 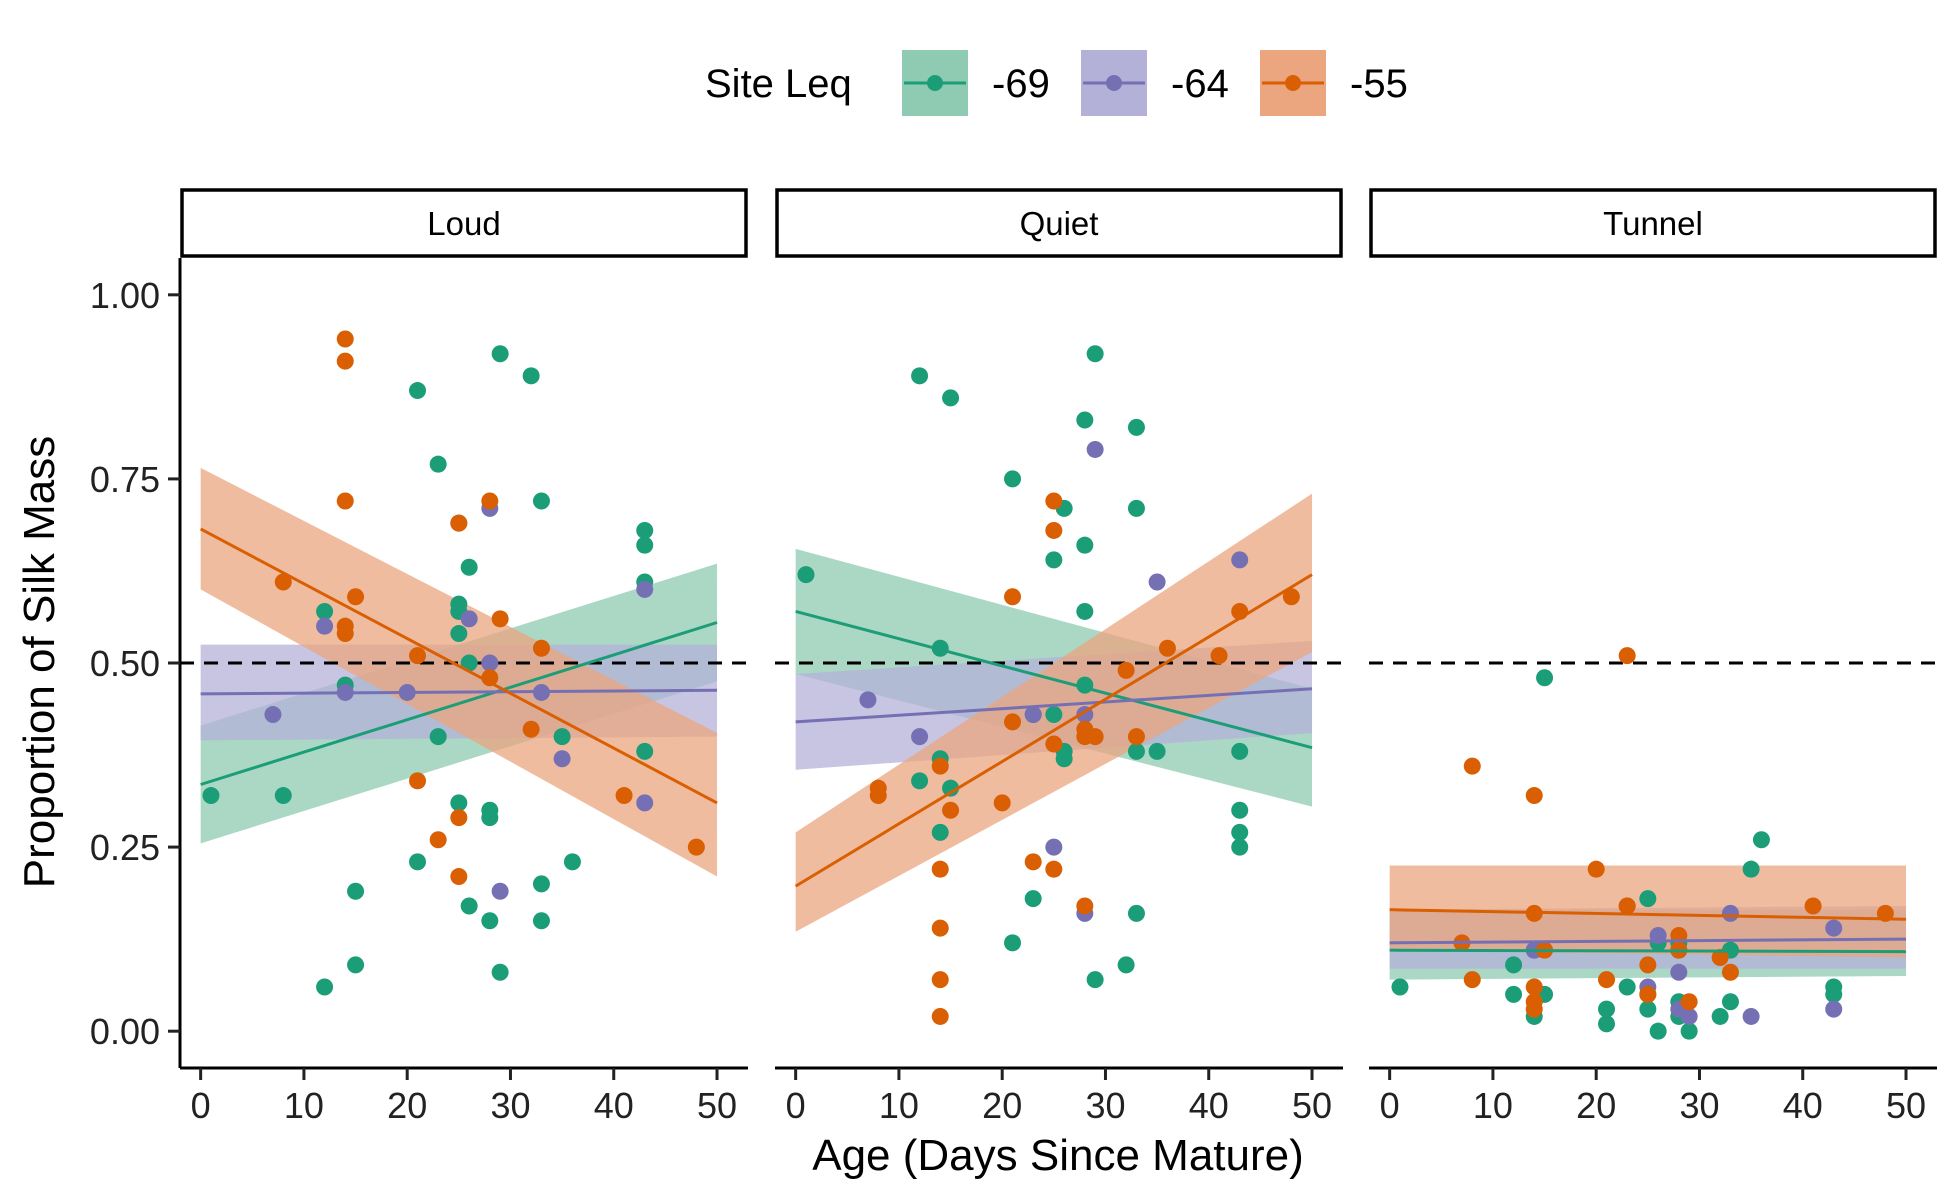 What do you see at coordinates (125, 1031) in the screenshot?
I see `y-tick-label: 0.00` at bounding box center [125, 1031].